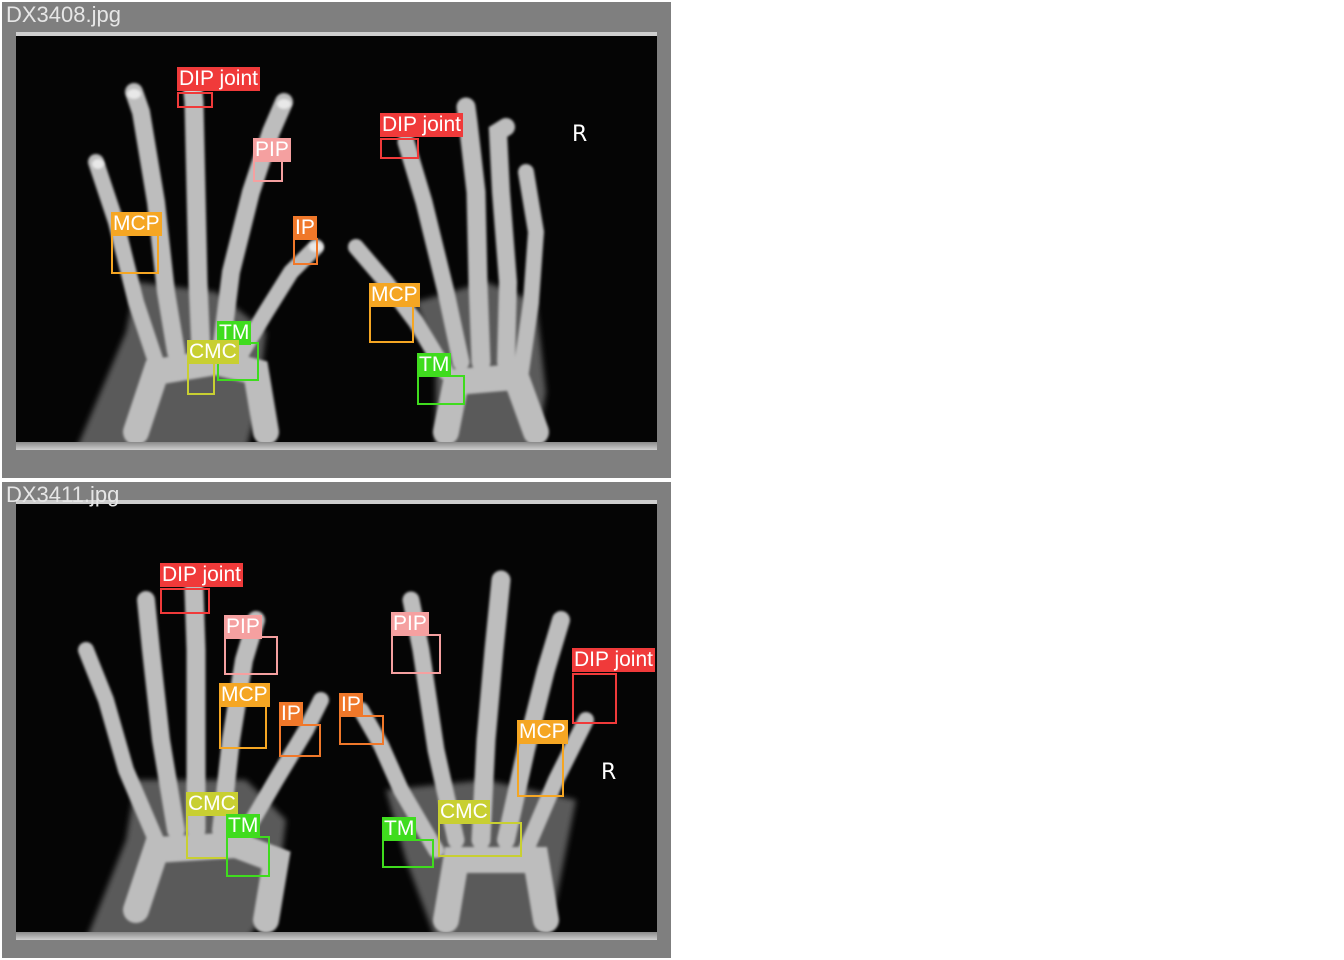  I want to click on xray-hands-image, so click(336, 755).